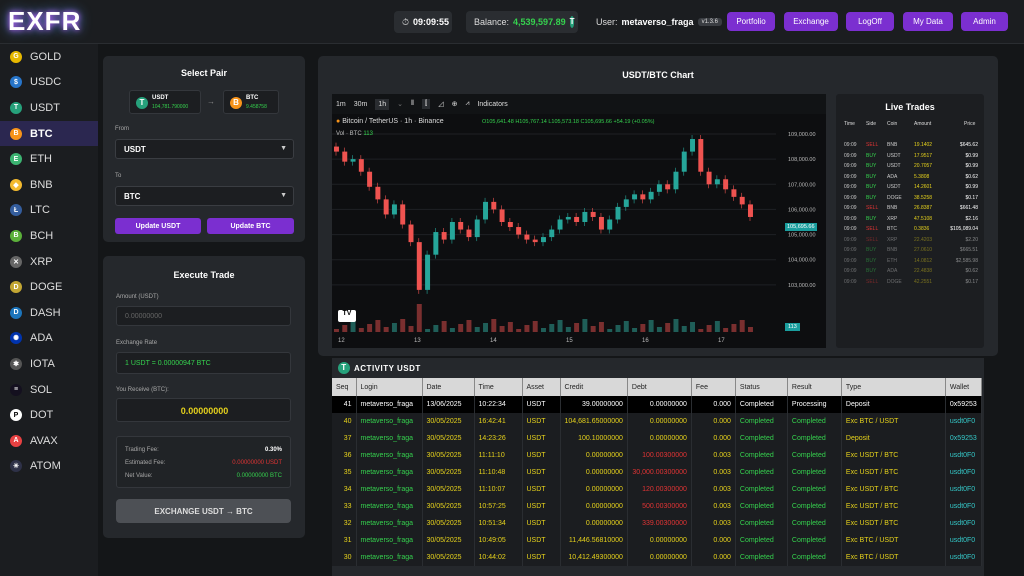  Describe the element at coordinates (498, 472) in the screenshot. I see `table-cell-time: 11:10:48` at that location.